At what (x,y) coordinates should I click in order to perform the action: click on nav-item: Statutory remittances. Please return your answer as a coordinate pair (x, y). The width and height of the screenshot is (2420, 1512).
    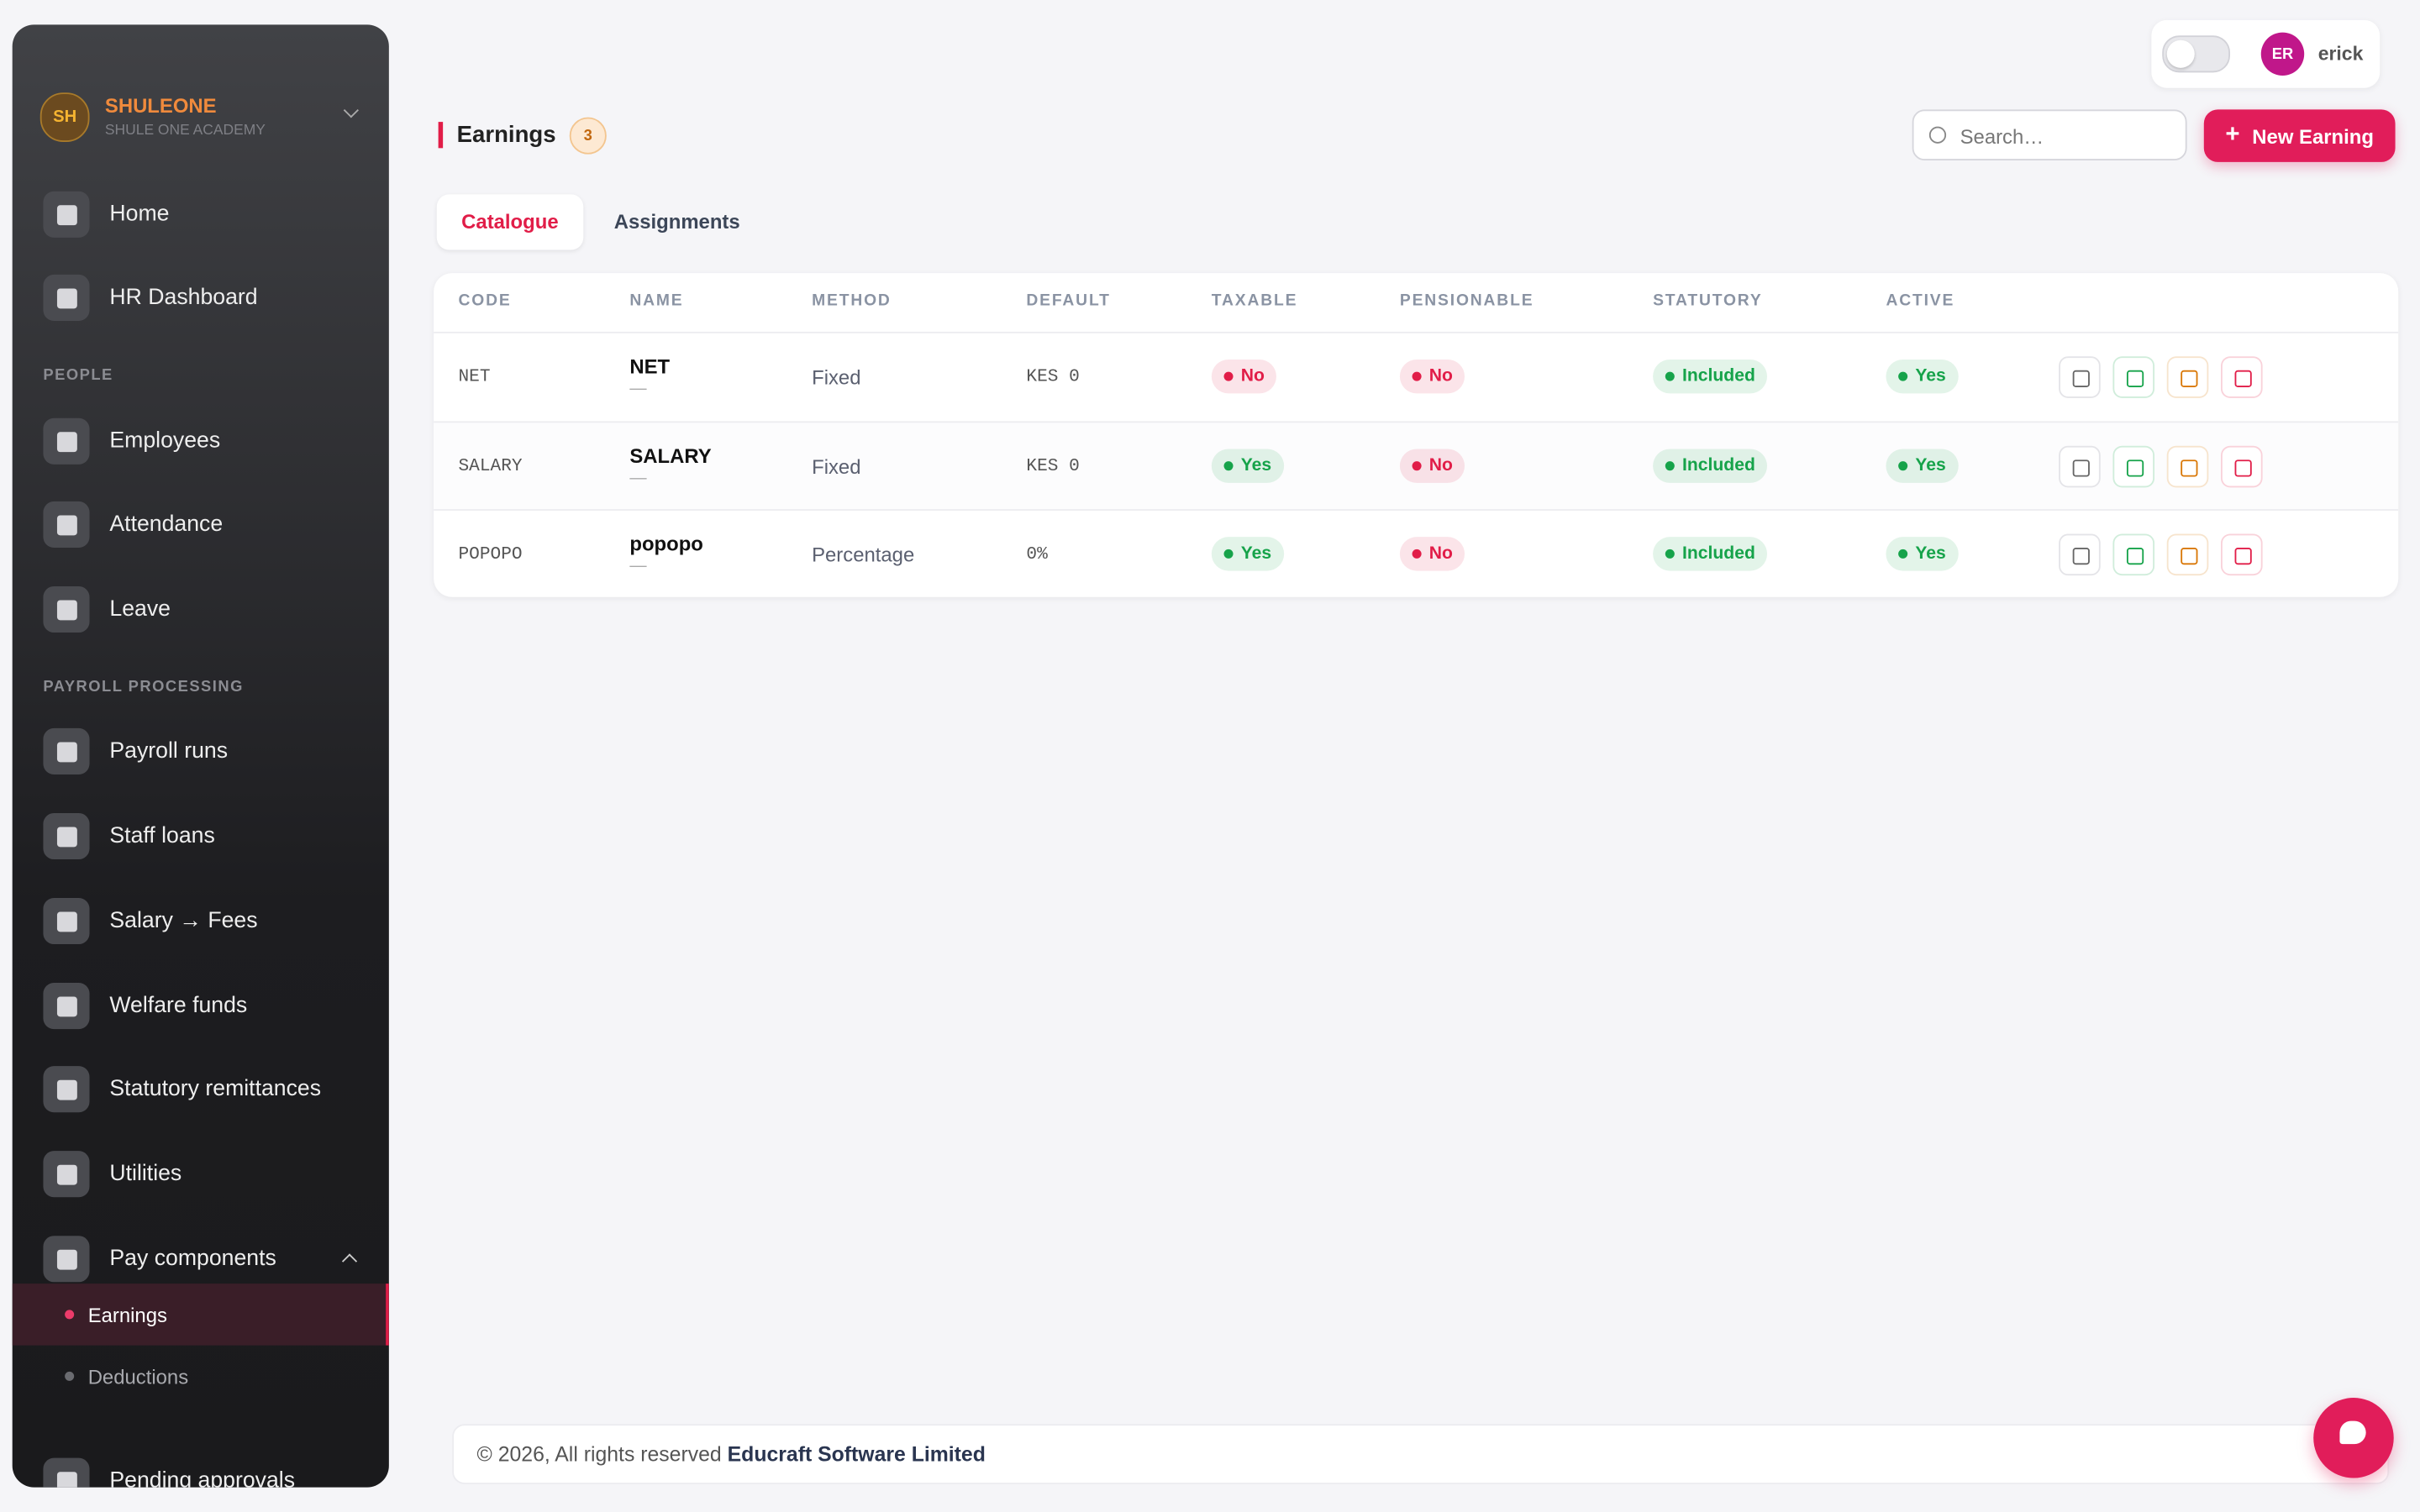
    Looking at the image, I should click on (182, 1089).